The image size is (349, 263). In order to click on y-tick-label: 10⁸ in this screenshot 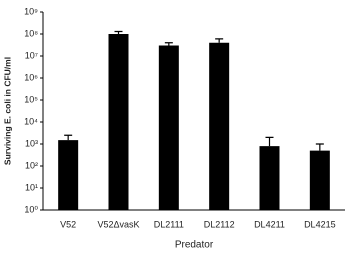, I will do `click(31, 33)`.